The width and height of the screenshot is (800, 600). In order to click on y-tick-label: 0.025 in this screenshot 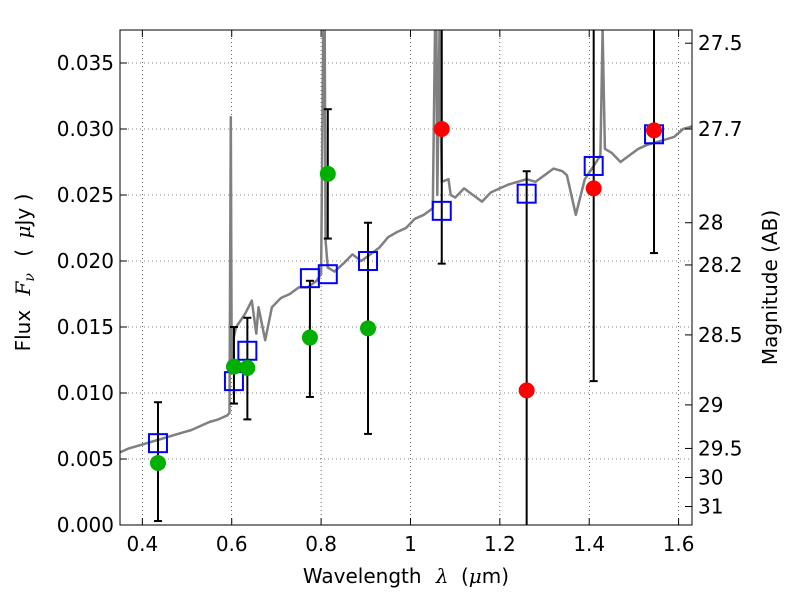, I will do `click(85, 195)`.